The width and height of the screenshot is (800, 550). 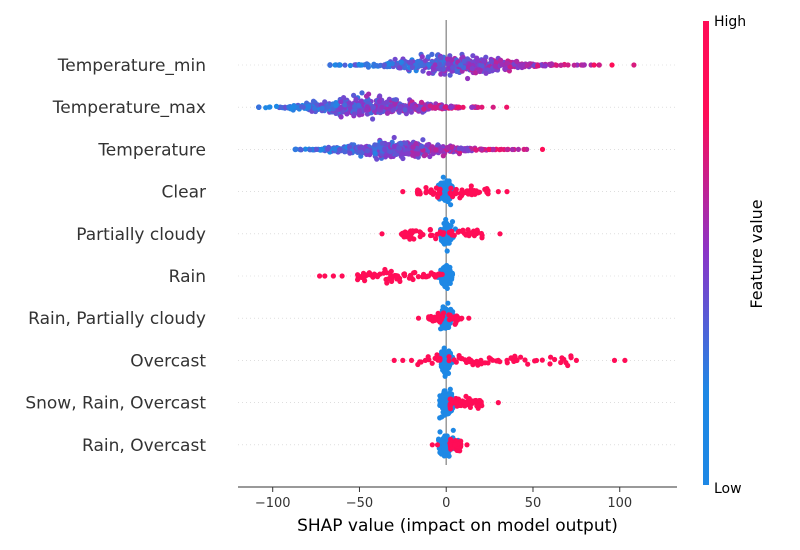 What do you see at coordinates (533, 503) in the screenshot?
I see `x-tick-label: 50` at bounding box center [533, 503].